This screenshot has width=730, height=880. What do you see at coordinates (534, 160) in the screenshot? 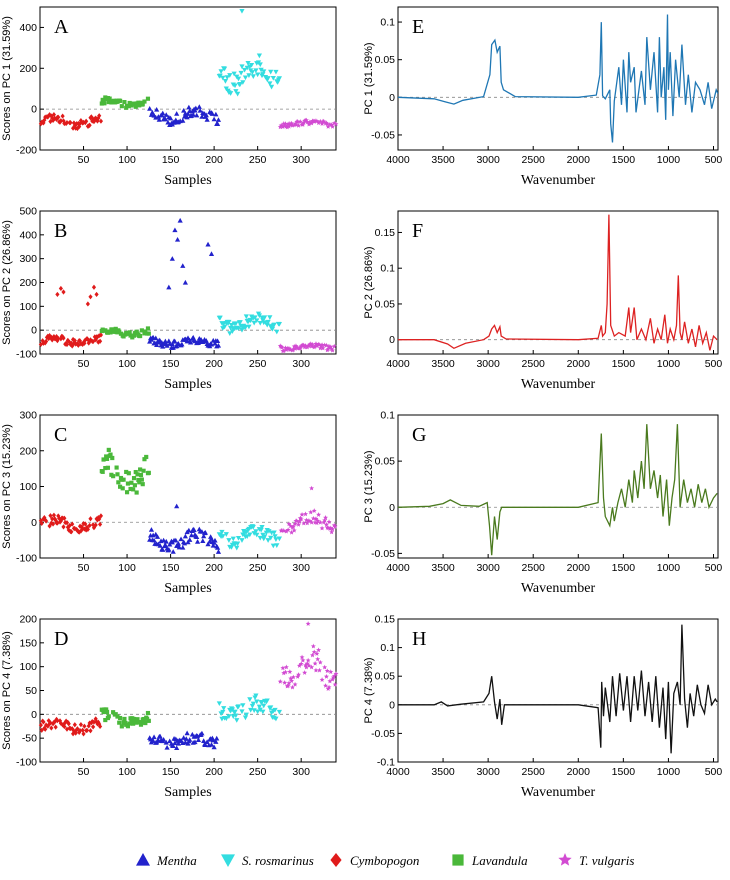
I see `x-tick-label: 2500` at bounding box center [534, 160].